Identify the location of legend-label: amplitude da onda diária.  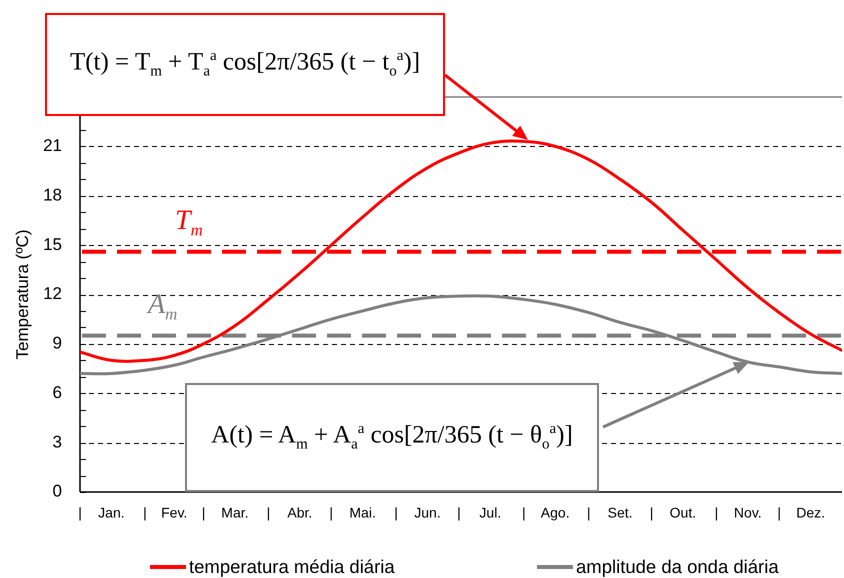
(677, 567).